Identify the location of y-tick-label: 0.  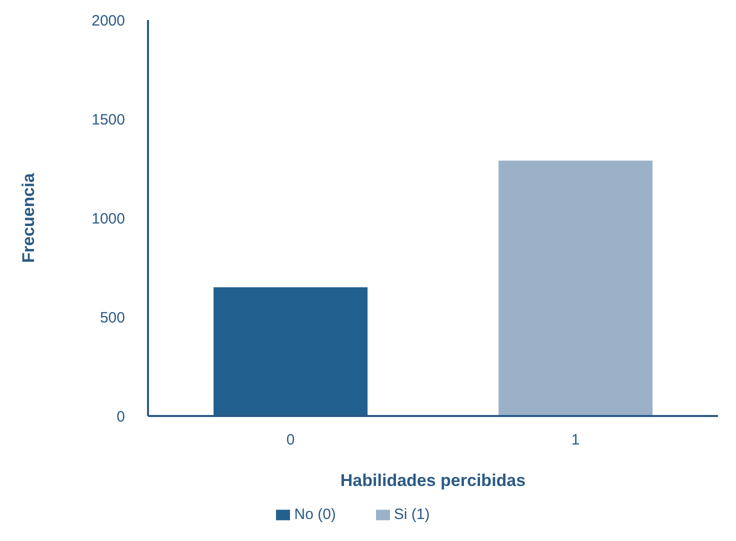
(120, 417).